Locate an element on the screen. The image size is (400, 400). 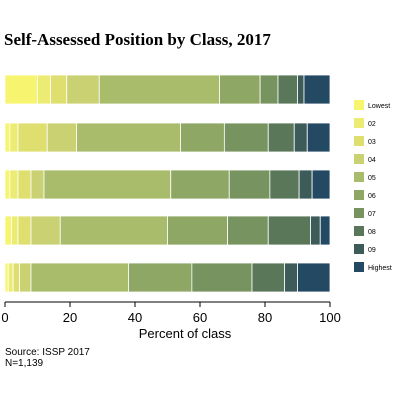
legend-label: 05 is located at coordinates (372, 178).